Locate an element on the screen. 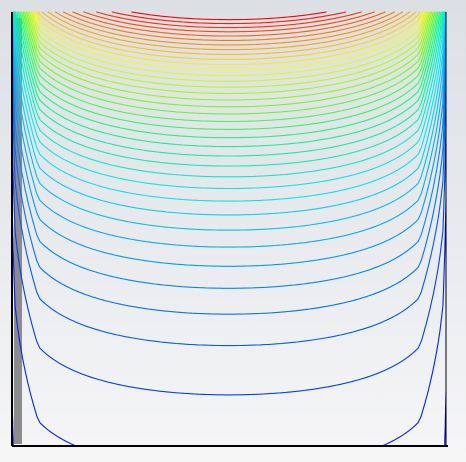 This screenshot has height=462, width=466. frame-shadow is located at coordinates (18, 231).